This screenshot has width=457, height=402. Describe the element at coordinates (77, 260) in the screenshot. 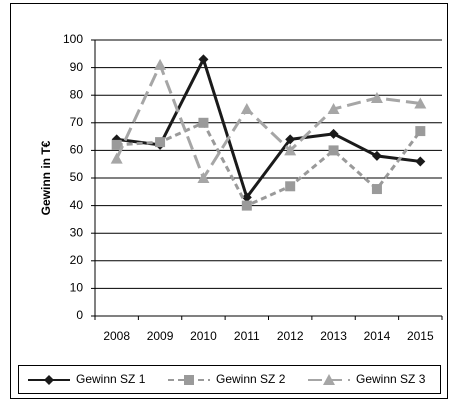

I see `y-tick-label: 20` at that location.